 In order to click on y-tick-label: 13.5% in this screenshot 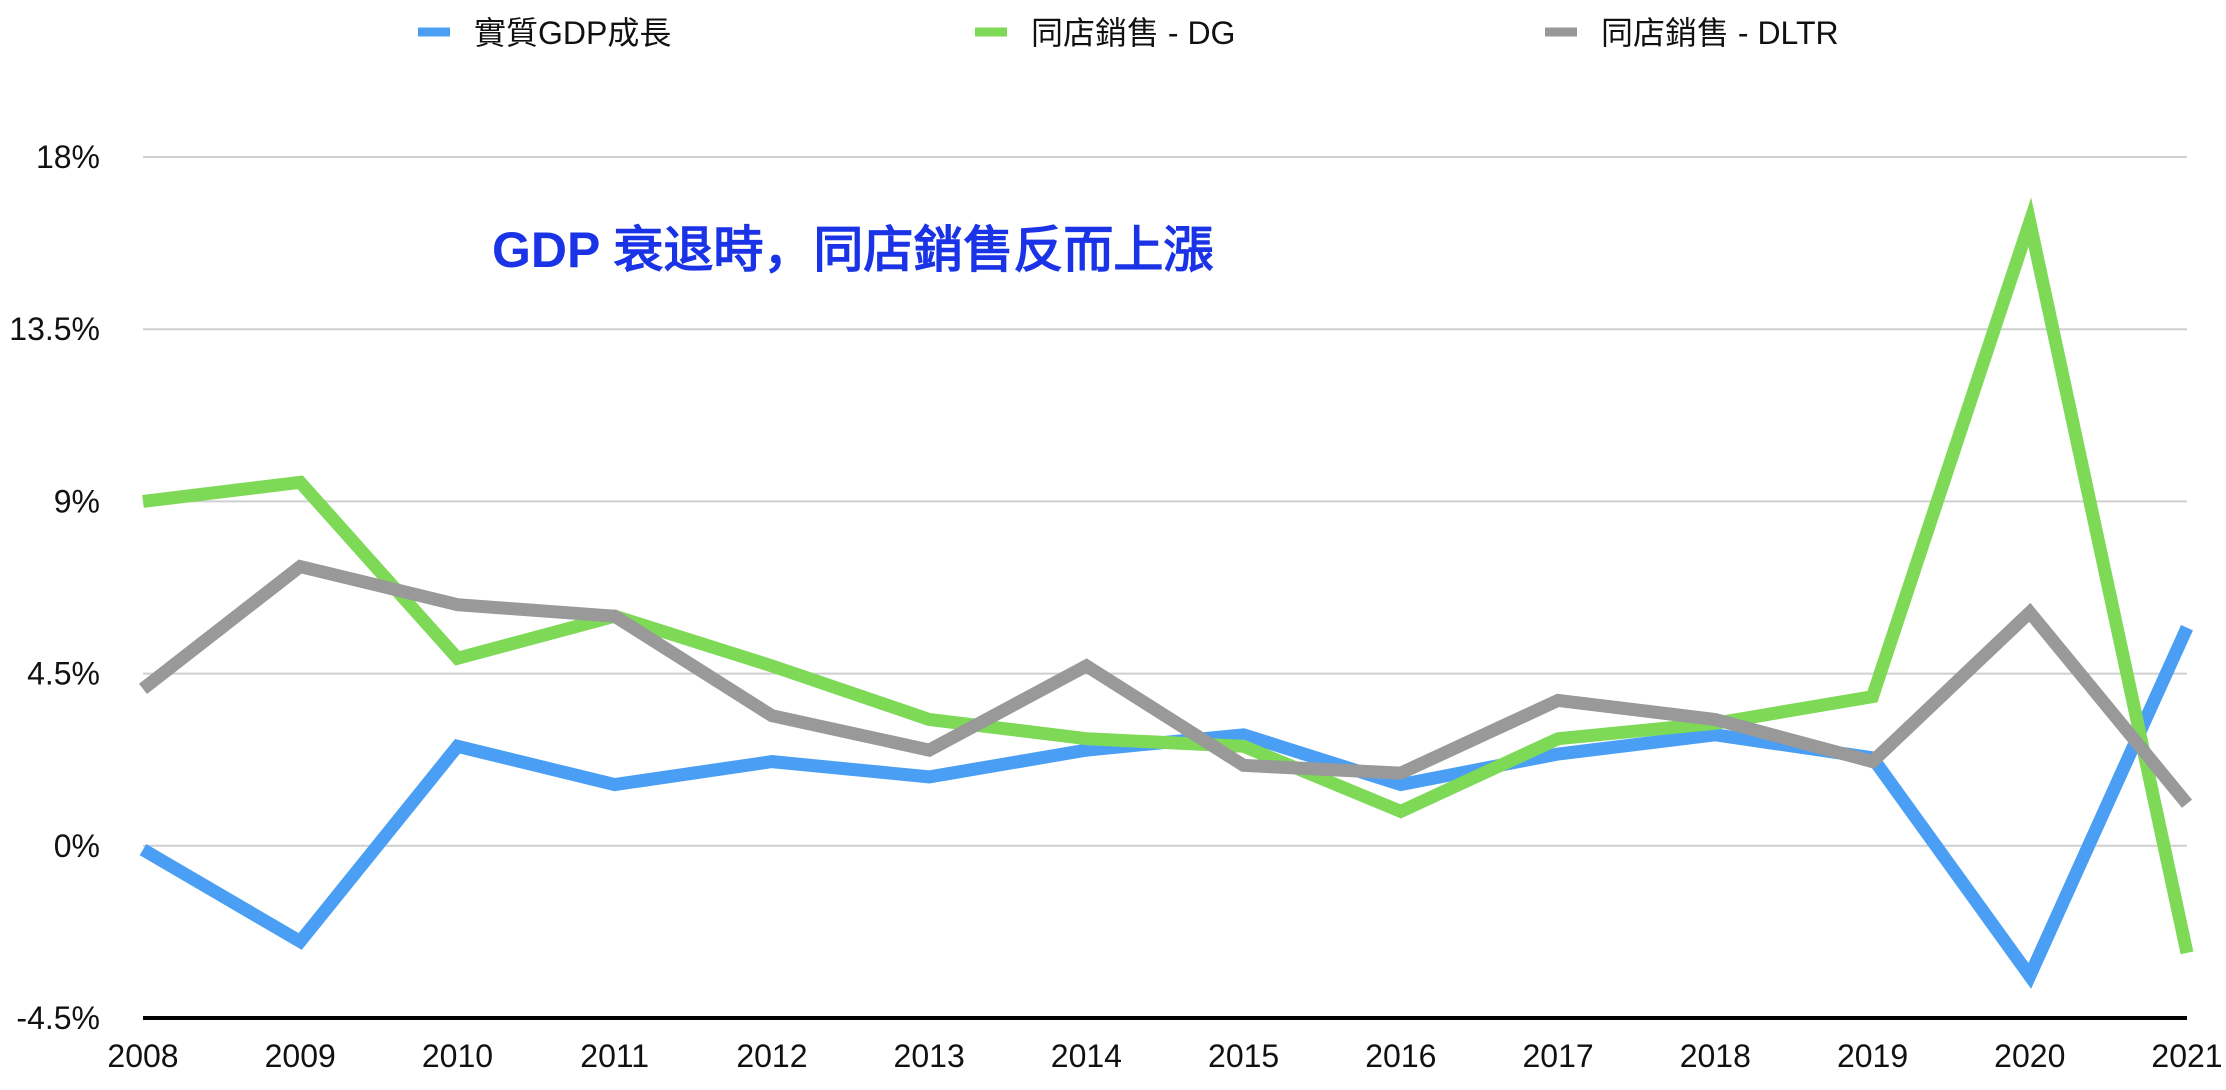, I will do `click(54, 329)`.